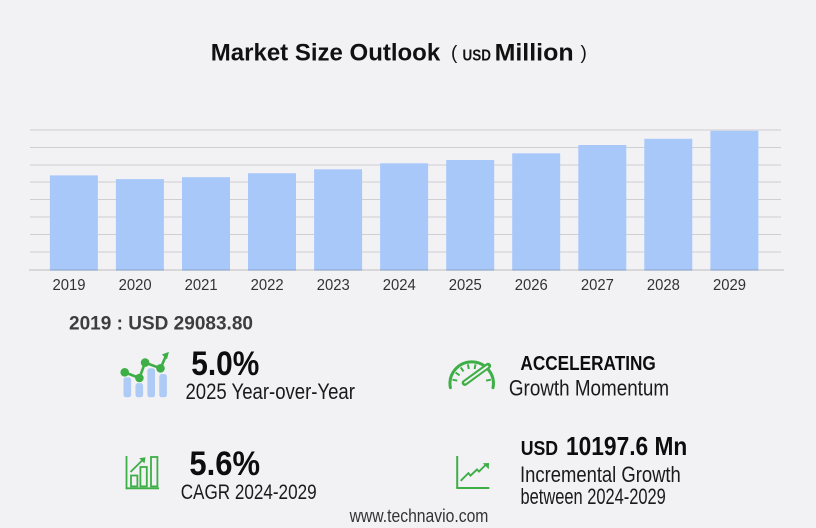 The width and height of the screenshot is (816, 528). I want to click on svg-text: between 2024-2029, so click(593, 496).